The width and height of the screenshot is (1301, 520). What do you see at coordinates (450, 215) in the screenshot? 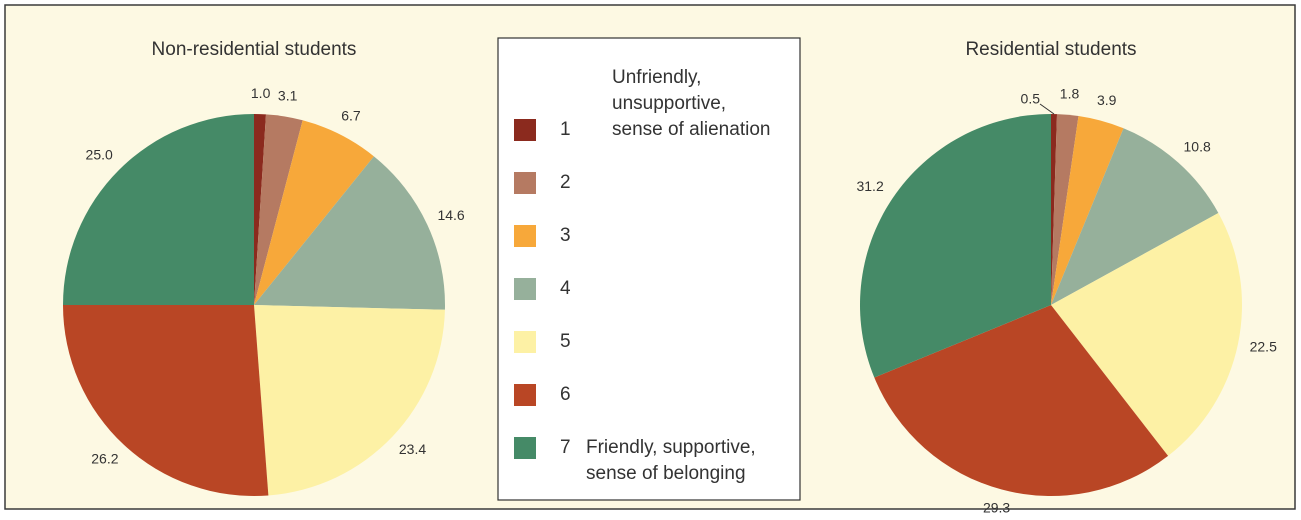
I see `value-label: 14.6` at bounding box center [450, 215].